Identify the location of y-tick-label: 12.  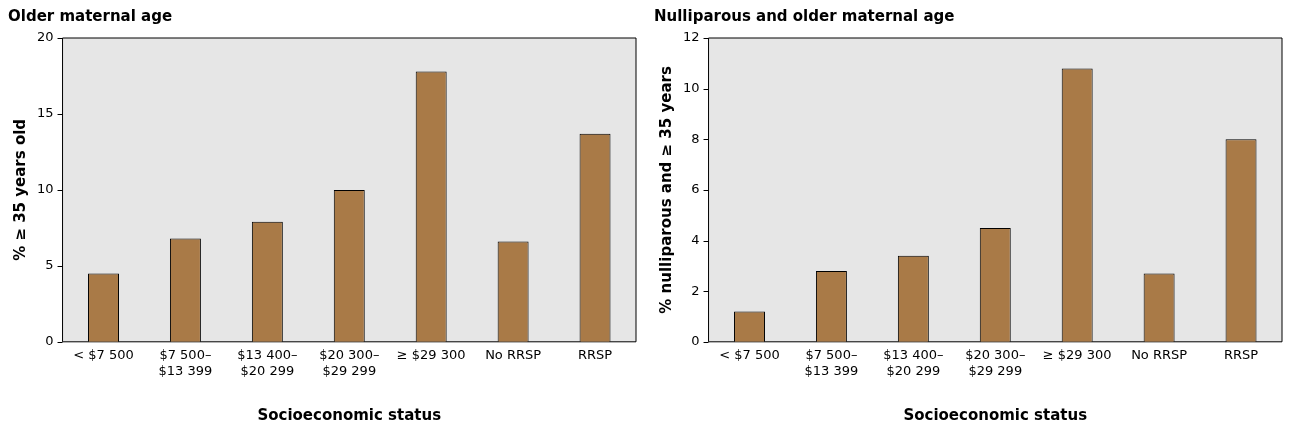
(691, 37).